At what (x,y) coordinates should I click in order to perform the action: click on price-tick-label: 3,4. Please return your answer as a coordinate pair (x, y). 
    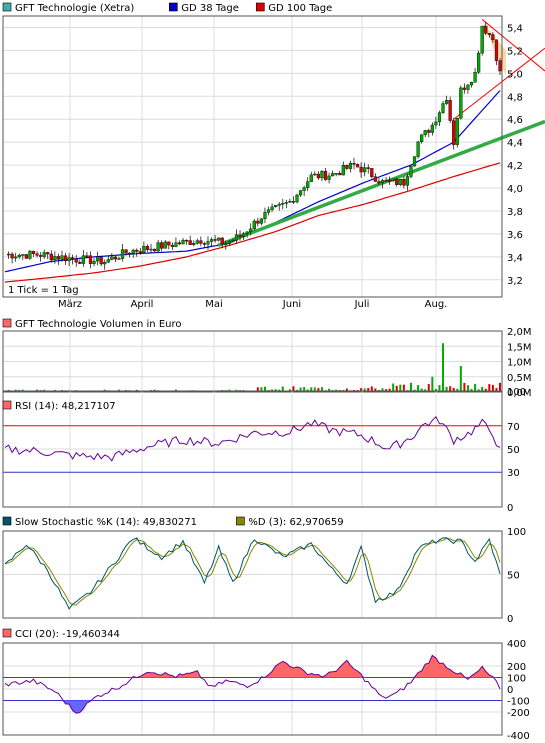
    Looking at the image, I should click on (515, 258).